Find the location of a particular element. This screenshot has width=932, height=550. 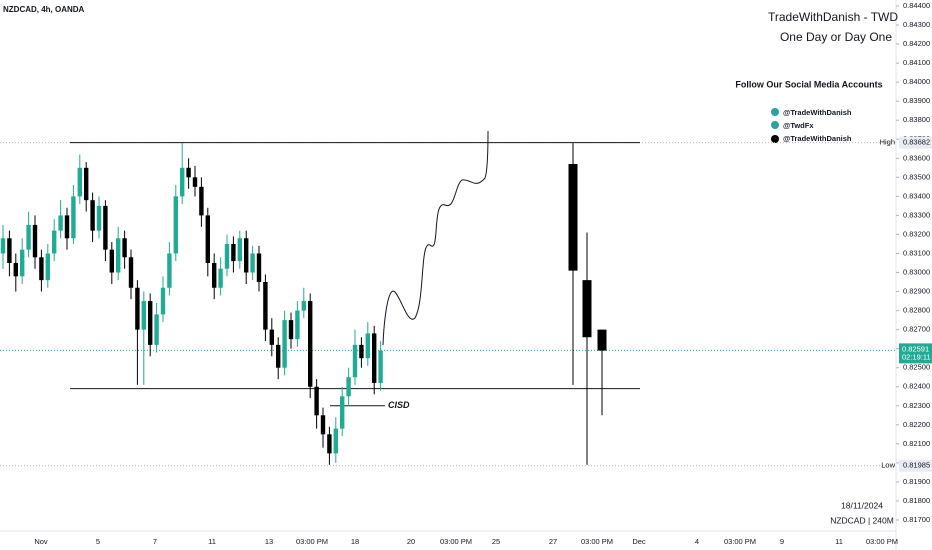

follow: Follow Our Social Media Accounts is located at coordinates (808, 84).